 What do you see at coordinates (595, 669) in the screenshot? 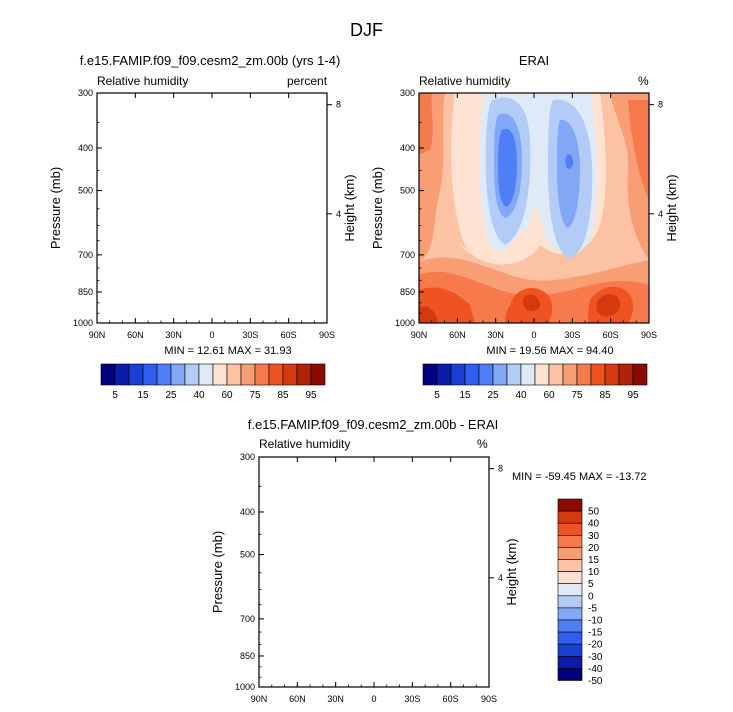
I see `colorbar-label: -40` at bounding box center [595, 669].